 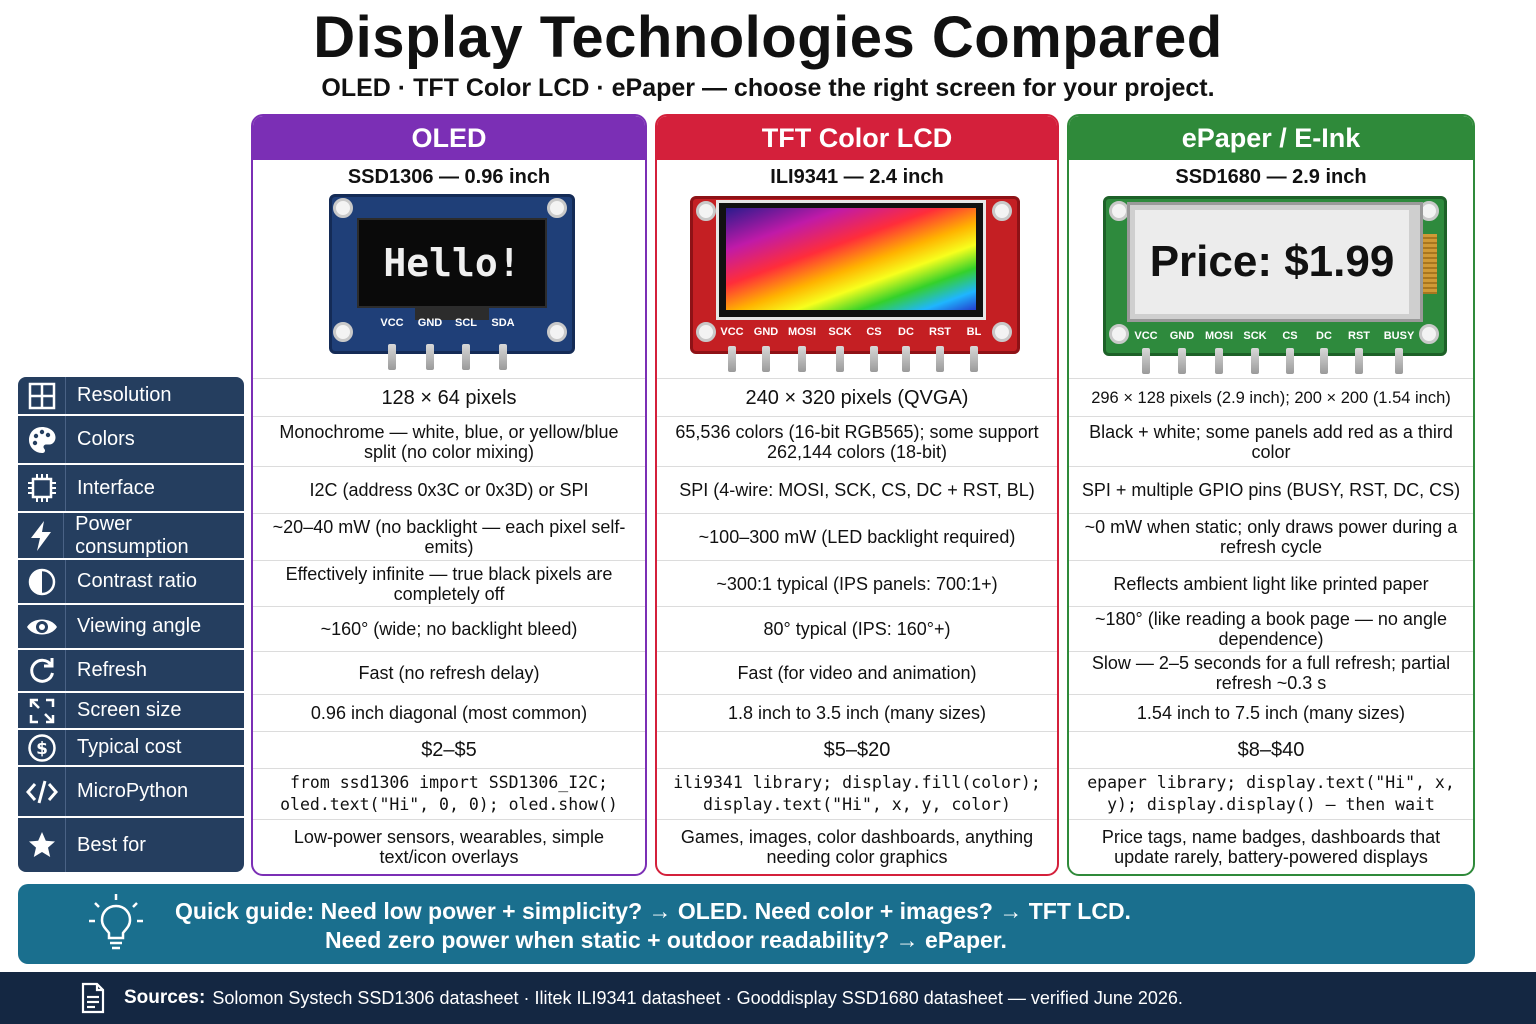 What do you see at coordinates (42, 710) in the screenshot?
I see `expand-icon` at bounding box center [42, 710].